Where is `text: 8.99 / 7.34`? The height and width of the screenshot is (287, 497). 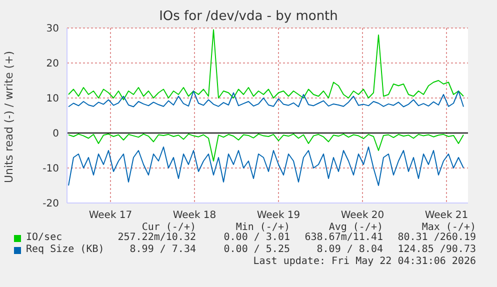
text: 8.99 / 7.34 is located at coordinates (163, 249).